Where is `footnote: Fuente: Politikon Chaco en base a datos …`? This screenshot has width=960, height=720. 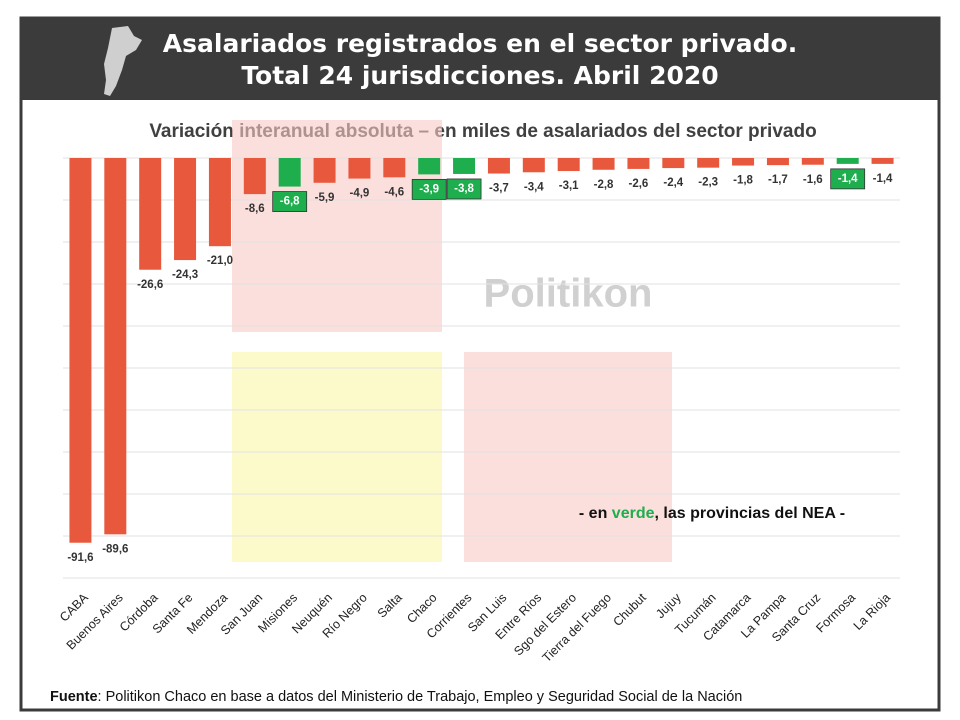
footnote: Fuente: Politikon Chaco en base a datos … is located at coordinates (396, 697).